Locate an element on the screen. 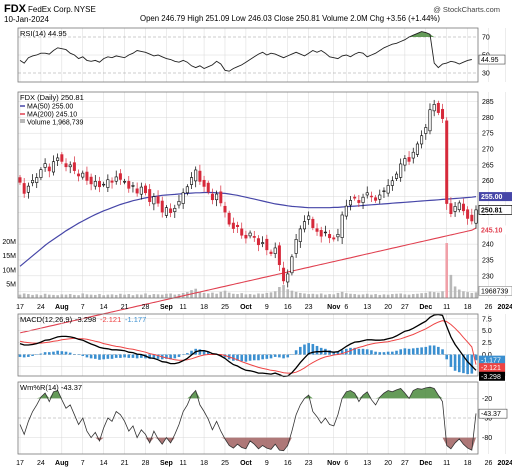 The image size is (512, 469). volume-legend-swatch is located at coordinates (22, 121).